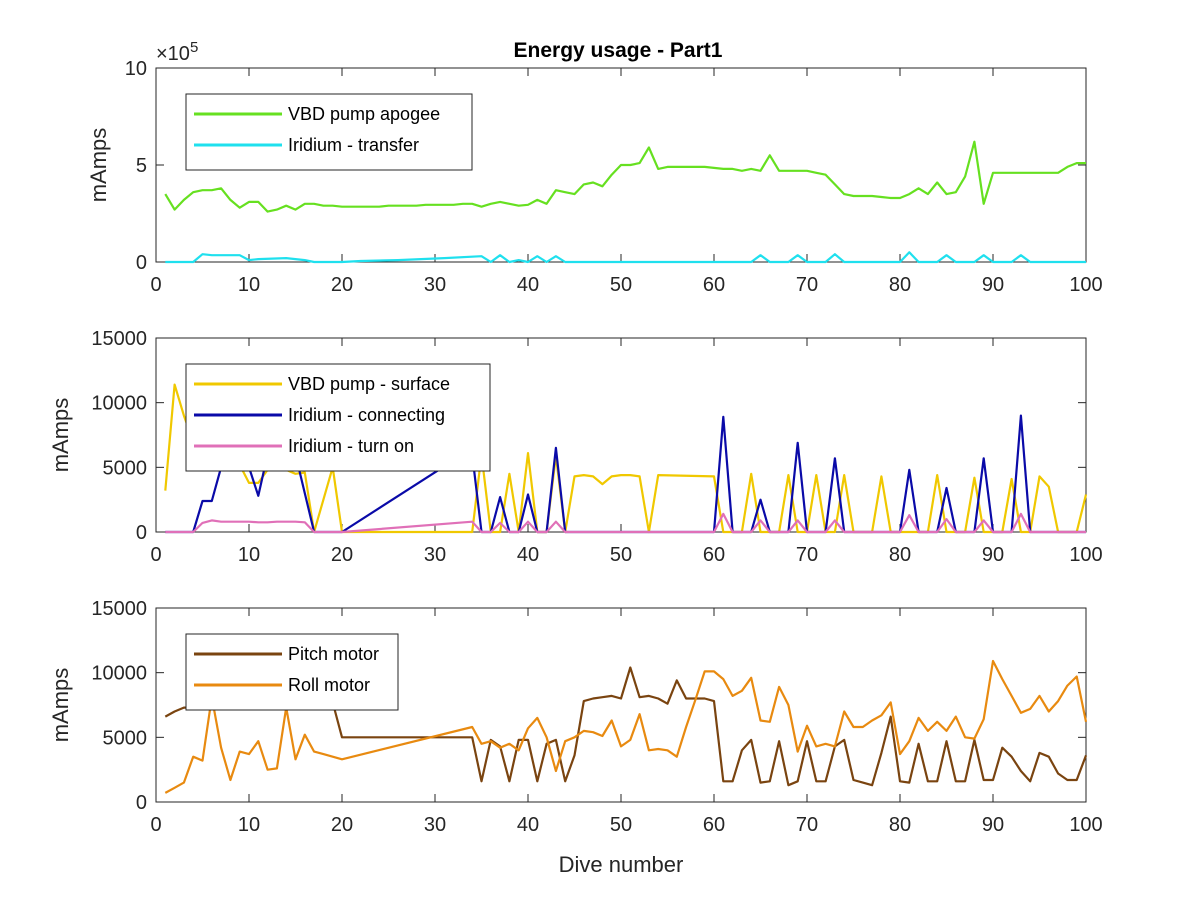 Image resolution: width=1200 pixels, height=900 pixels. Describe the element at coordinates (626, 726) in the screenshot. I see `series-line-roll-motor` at that location.